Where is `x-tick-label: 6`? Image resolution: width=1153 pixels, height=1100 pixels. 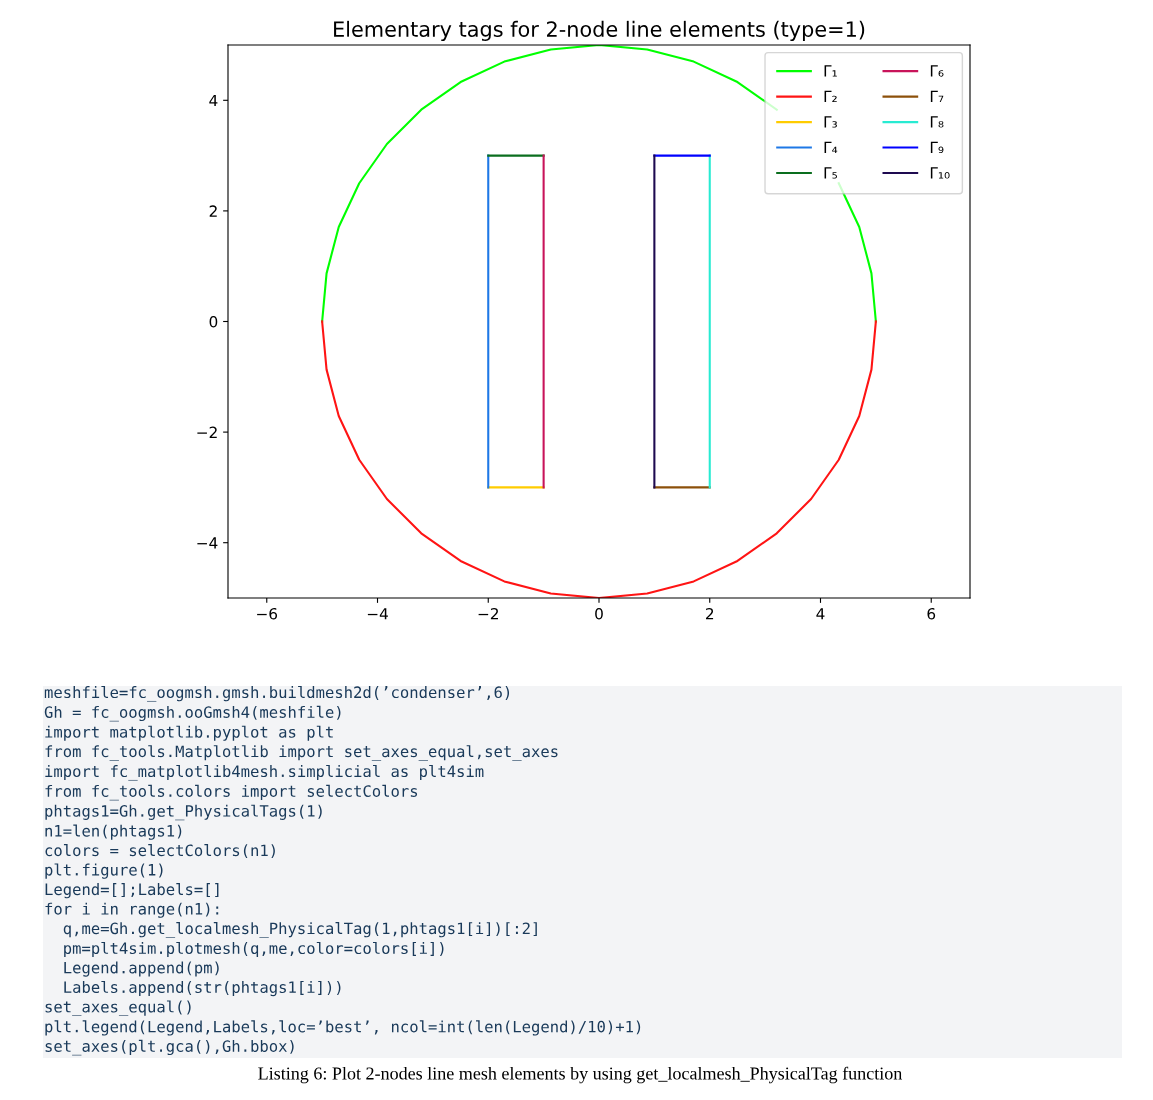
x-tick-label: 6 is located at coordinates (931, 613).